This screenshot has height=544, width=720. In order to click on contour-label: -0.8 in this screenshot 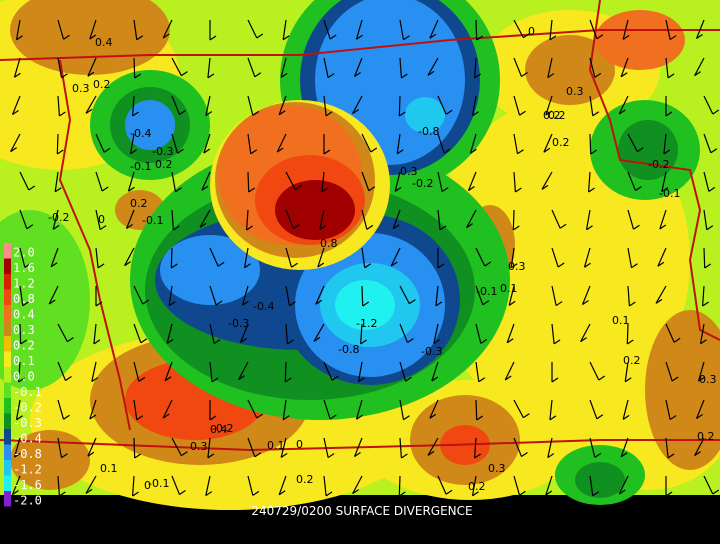, I will do `click(428, 131)`.